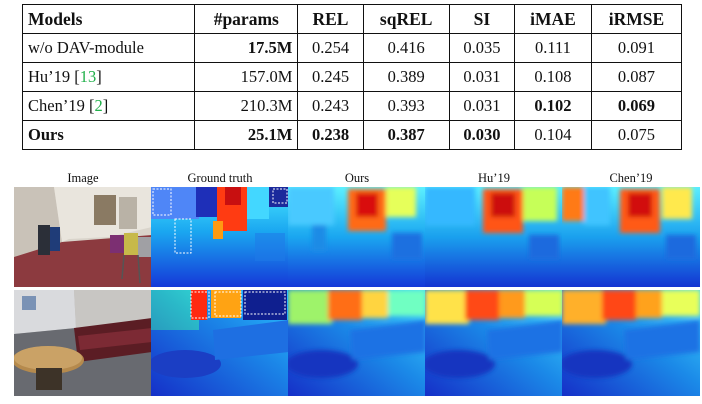 This screenshot has height=404, width=702. What do you see at coordinates (330, 77) in the screenshot?
I see `cell-rel: 0.245` at bounding box center [330, 77].